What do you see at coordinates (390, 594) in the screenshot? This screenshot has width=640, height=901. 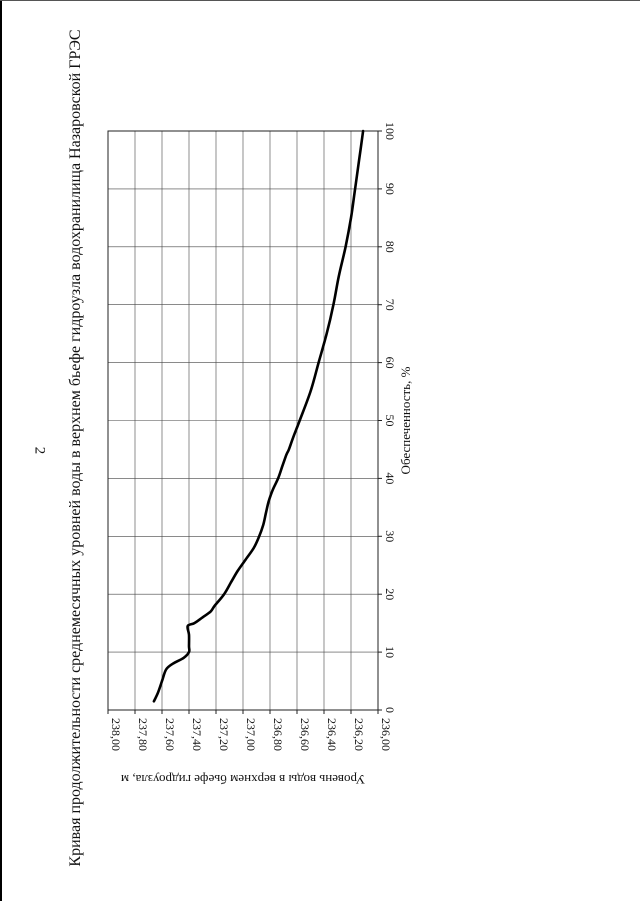 I see `x-tick-label: 20` at bounding box center [390, 594].